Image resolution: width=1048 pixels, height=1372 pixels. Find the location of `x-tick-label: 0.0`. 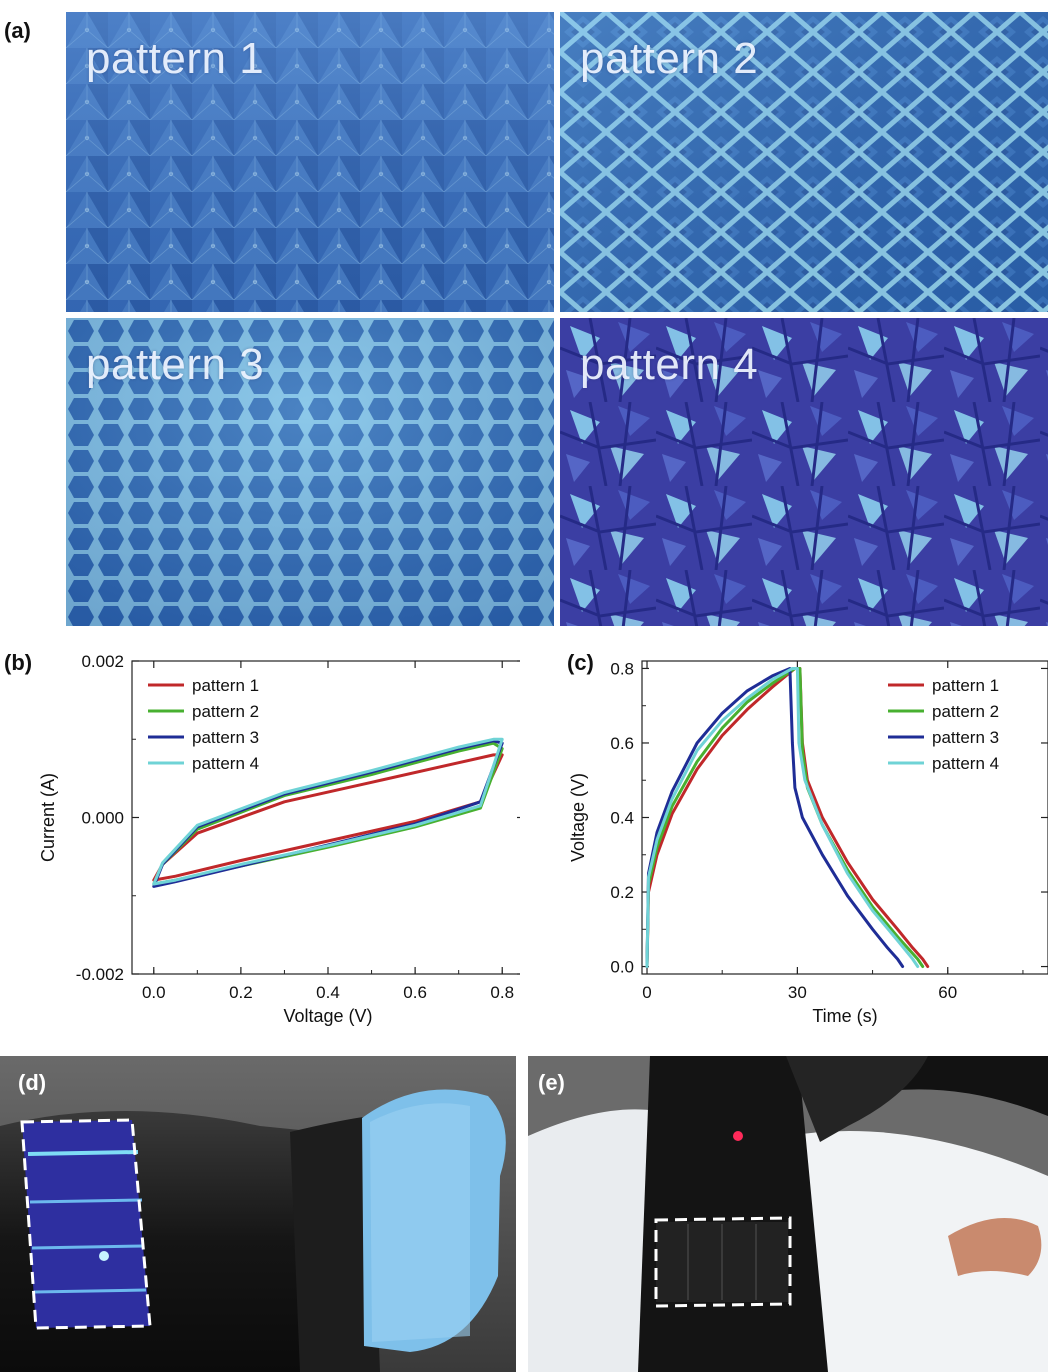

x-tick-label: 0.0 is located at coordinates (154, 992).